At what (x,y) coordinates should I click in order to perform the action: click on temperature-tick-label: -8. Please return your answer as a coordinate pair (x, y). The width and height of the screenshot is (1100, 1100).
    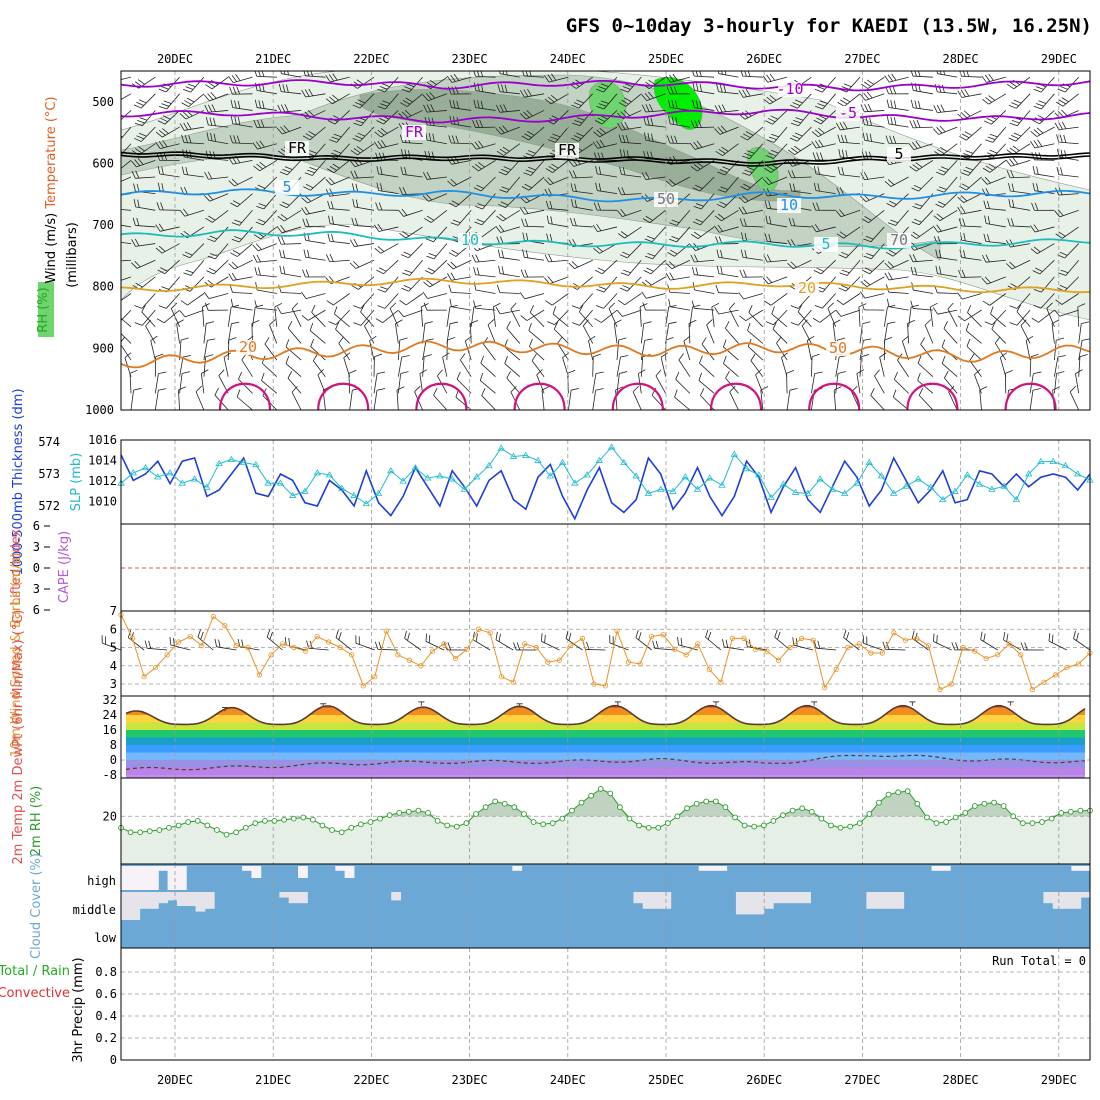
    Looking at the image, I should click on (110, 775).